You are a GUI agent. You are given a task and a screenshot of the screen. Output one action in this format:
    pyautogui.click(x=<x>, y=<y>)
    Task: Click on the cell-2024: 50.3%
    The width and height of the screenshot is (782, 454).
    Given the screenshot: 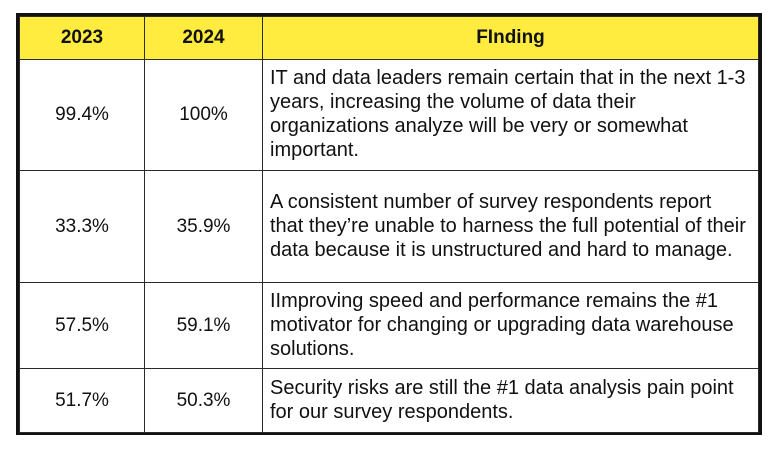 What is the action you would take?
    pyautogui.click(x=203, y=400)
    